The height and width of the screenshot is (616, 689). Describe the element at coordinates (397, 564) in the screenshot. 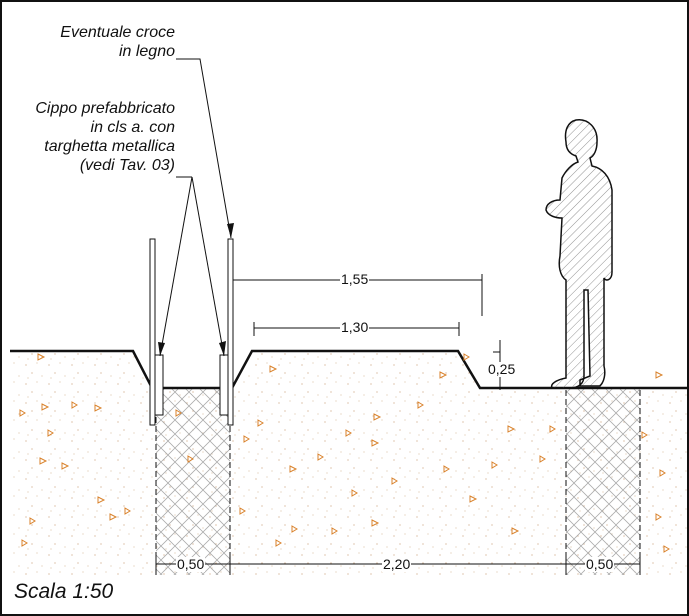

I see `dim-2-20: 2,20` at that location.